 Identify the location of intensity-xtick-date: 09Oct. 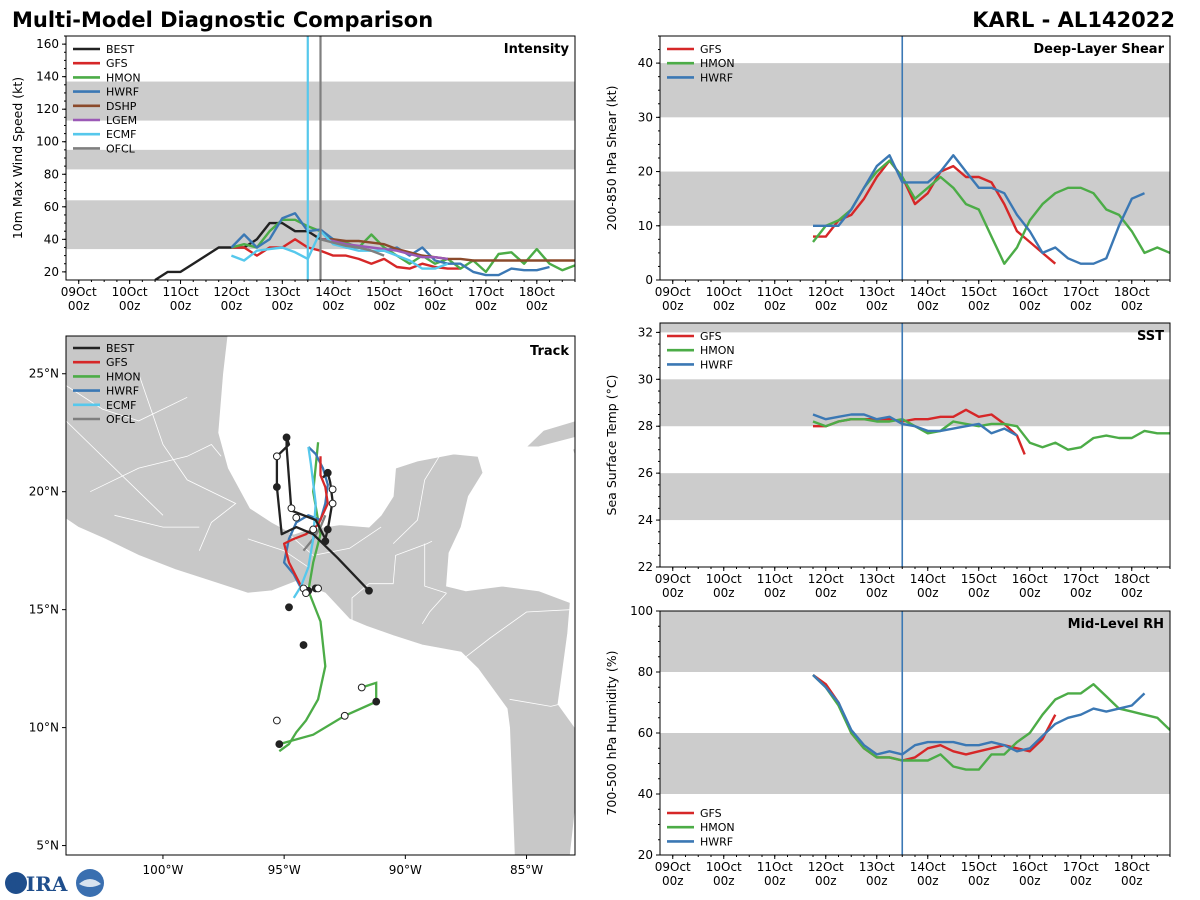
(79, 292).